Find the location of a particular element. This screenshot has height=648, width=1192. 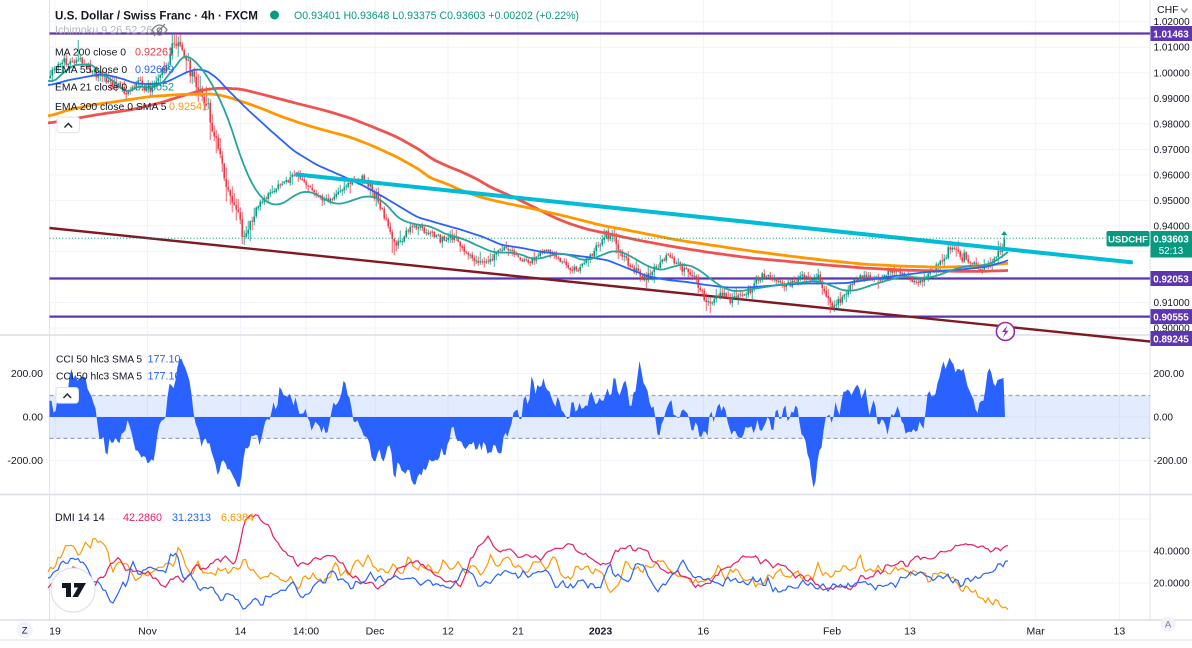

svg-text: 14:00 is located at coordinates (306, 632).